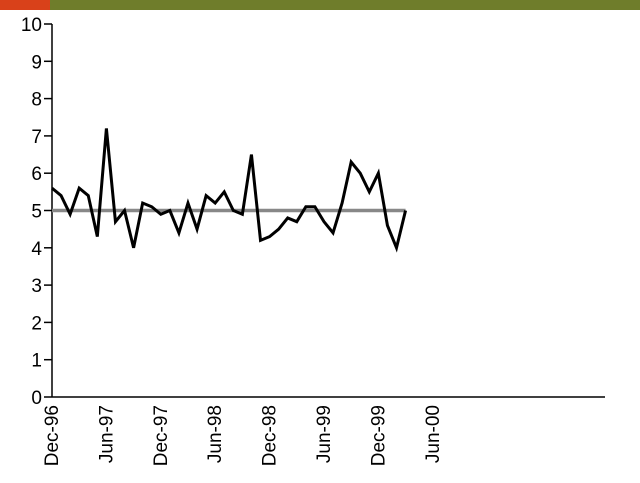 Image resolution: width=640 pixels, height=483 pixels. What do you see at coordinates (52, 435) in the screenshot?
I see `x-tick-label: Dec-96` at bounding box center [52, 435].